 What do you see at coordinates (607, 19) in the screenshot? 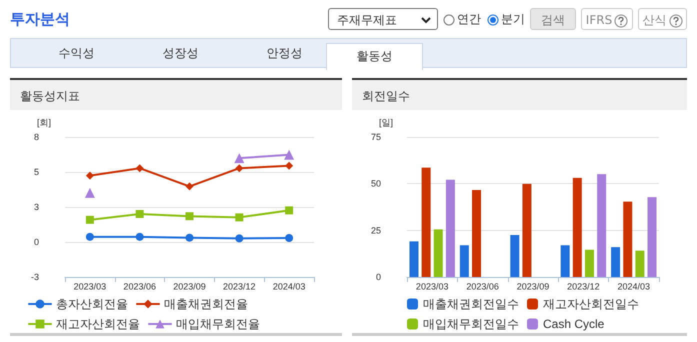
I see `text: IFRS` at bounding box center [607, 19].